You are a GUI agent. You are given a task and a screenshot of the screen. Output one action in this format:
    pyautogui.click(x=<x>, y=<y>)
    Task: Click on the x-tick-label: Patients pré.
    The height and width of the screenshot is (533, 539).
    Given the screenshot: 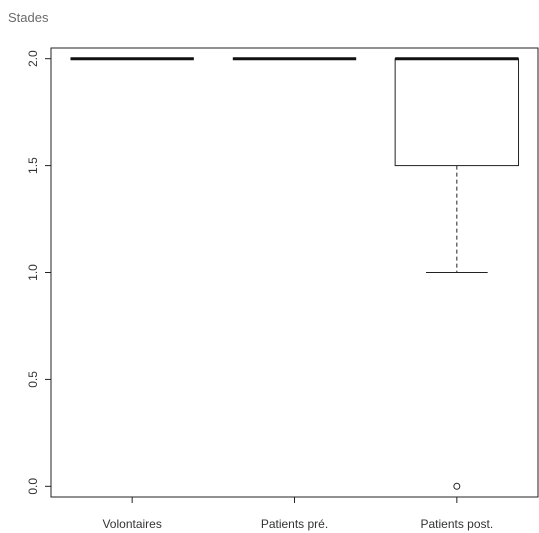 What is the action you would take?
    pyautogui.click(x=294, y=524)
    